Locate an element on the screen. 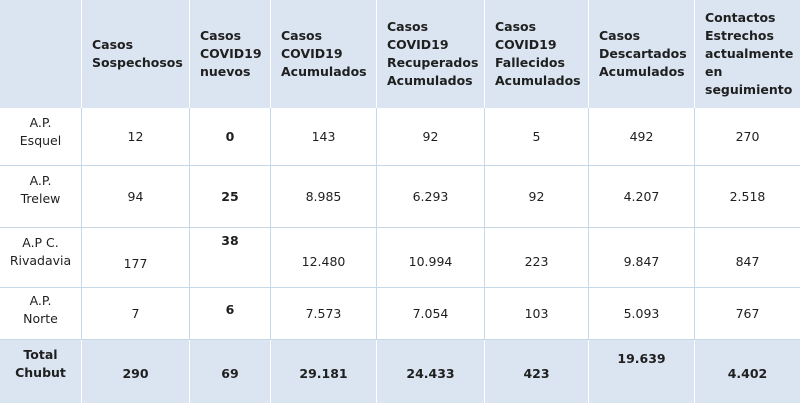 This screenshot has width=800, height=403. row-label: A.P. Trelew is located at coordinates (41, 197).